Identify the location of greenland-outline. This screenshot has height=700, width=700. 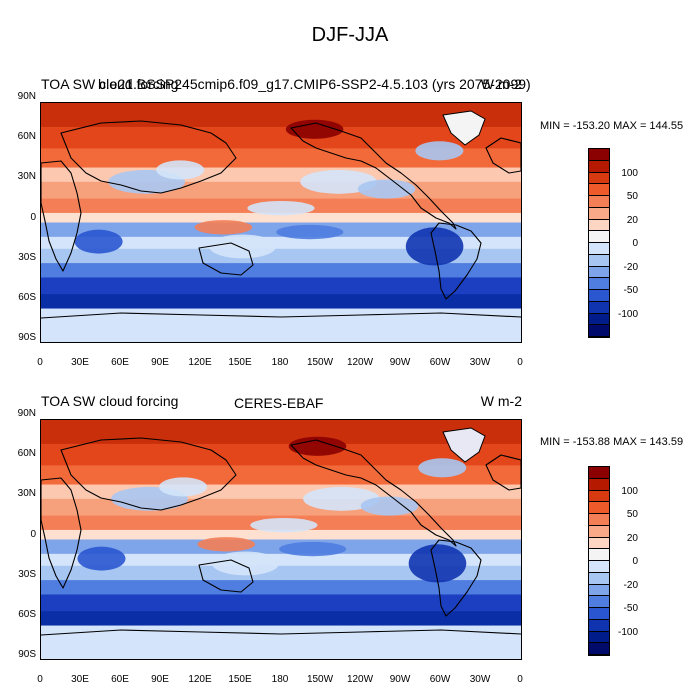
(464, 128).